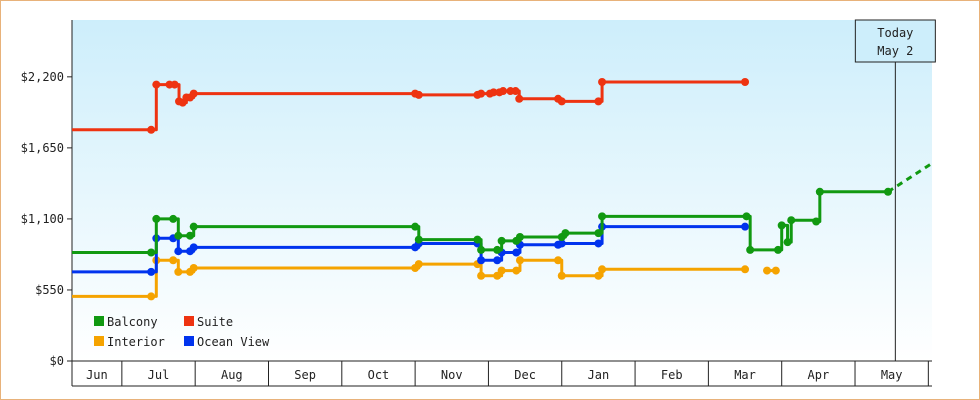  Describe the element at coordinates (99, 341) in the screenshot. I see `legend-swatch-interior` at that location.